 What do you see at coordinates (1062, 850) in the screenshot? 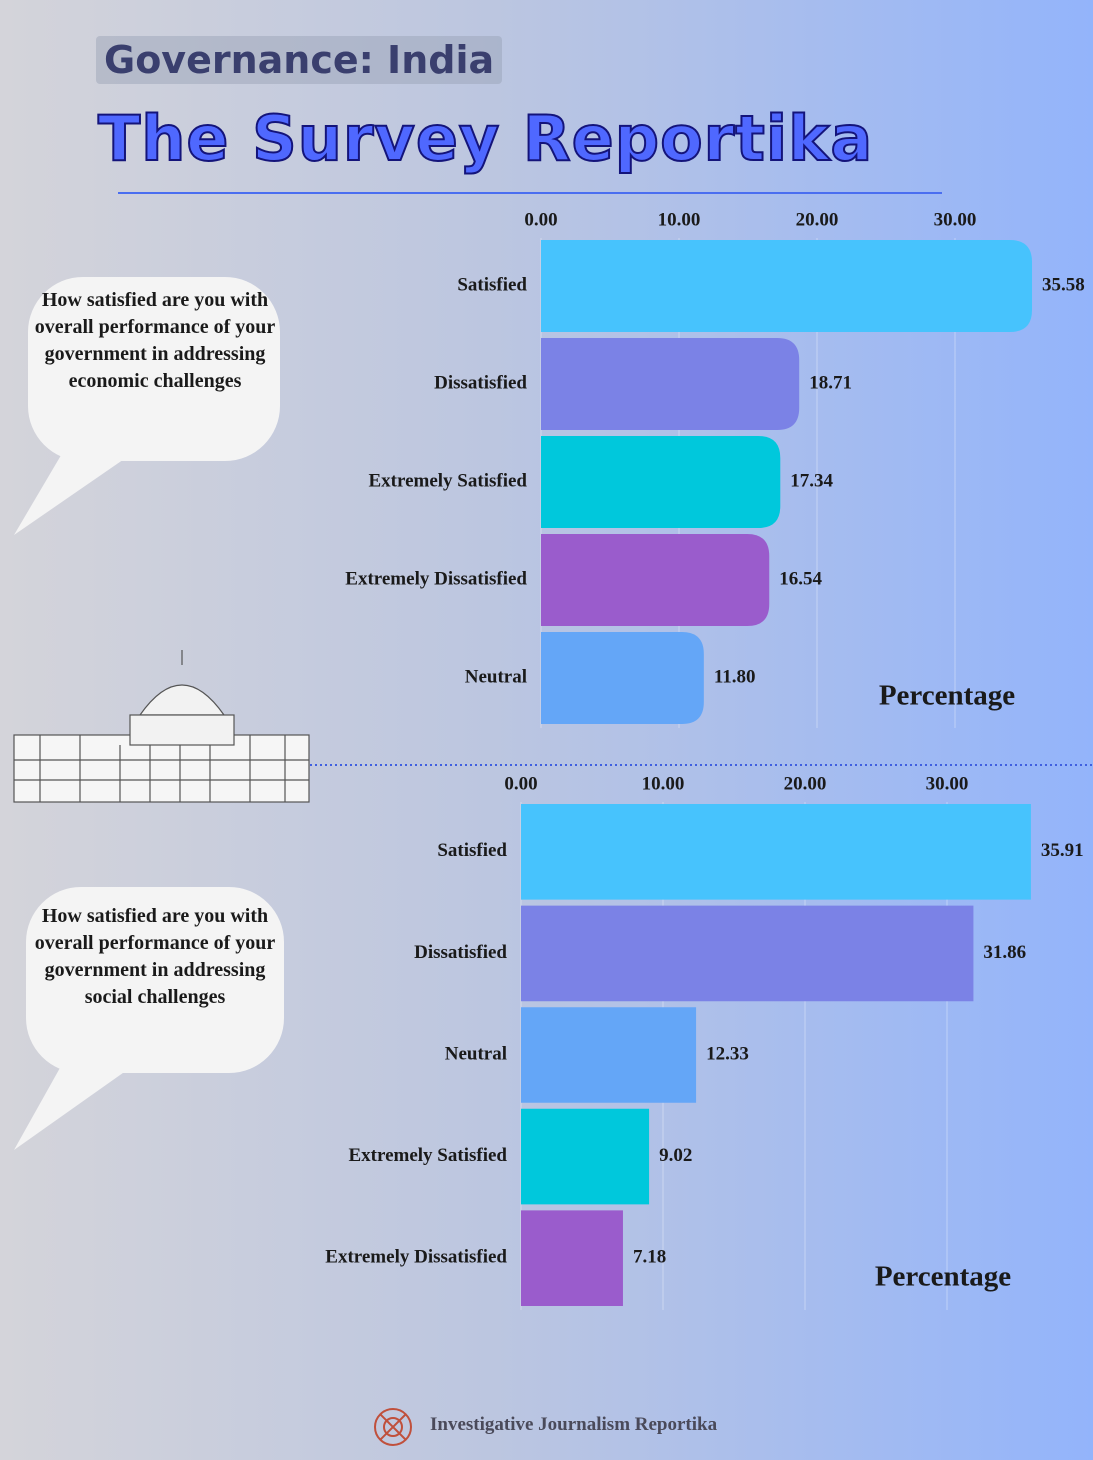
I see `value-label: 35.91` at bounding box center [1062, 850].